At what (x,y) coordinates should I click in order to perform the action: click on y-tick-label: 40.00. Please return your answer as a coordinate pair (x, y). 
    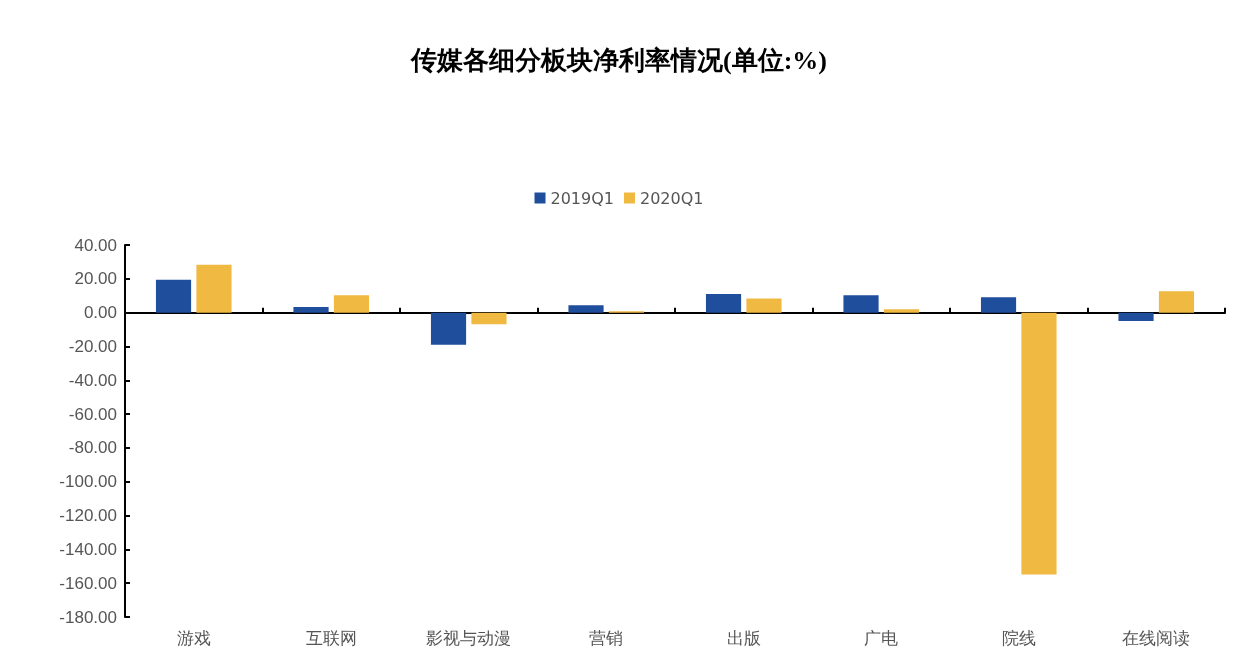
    Looking at the image, I should click on (95, 245).